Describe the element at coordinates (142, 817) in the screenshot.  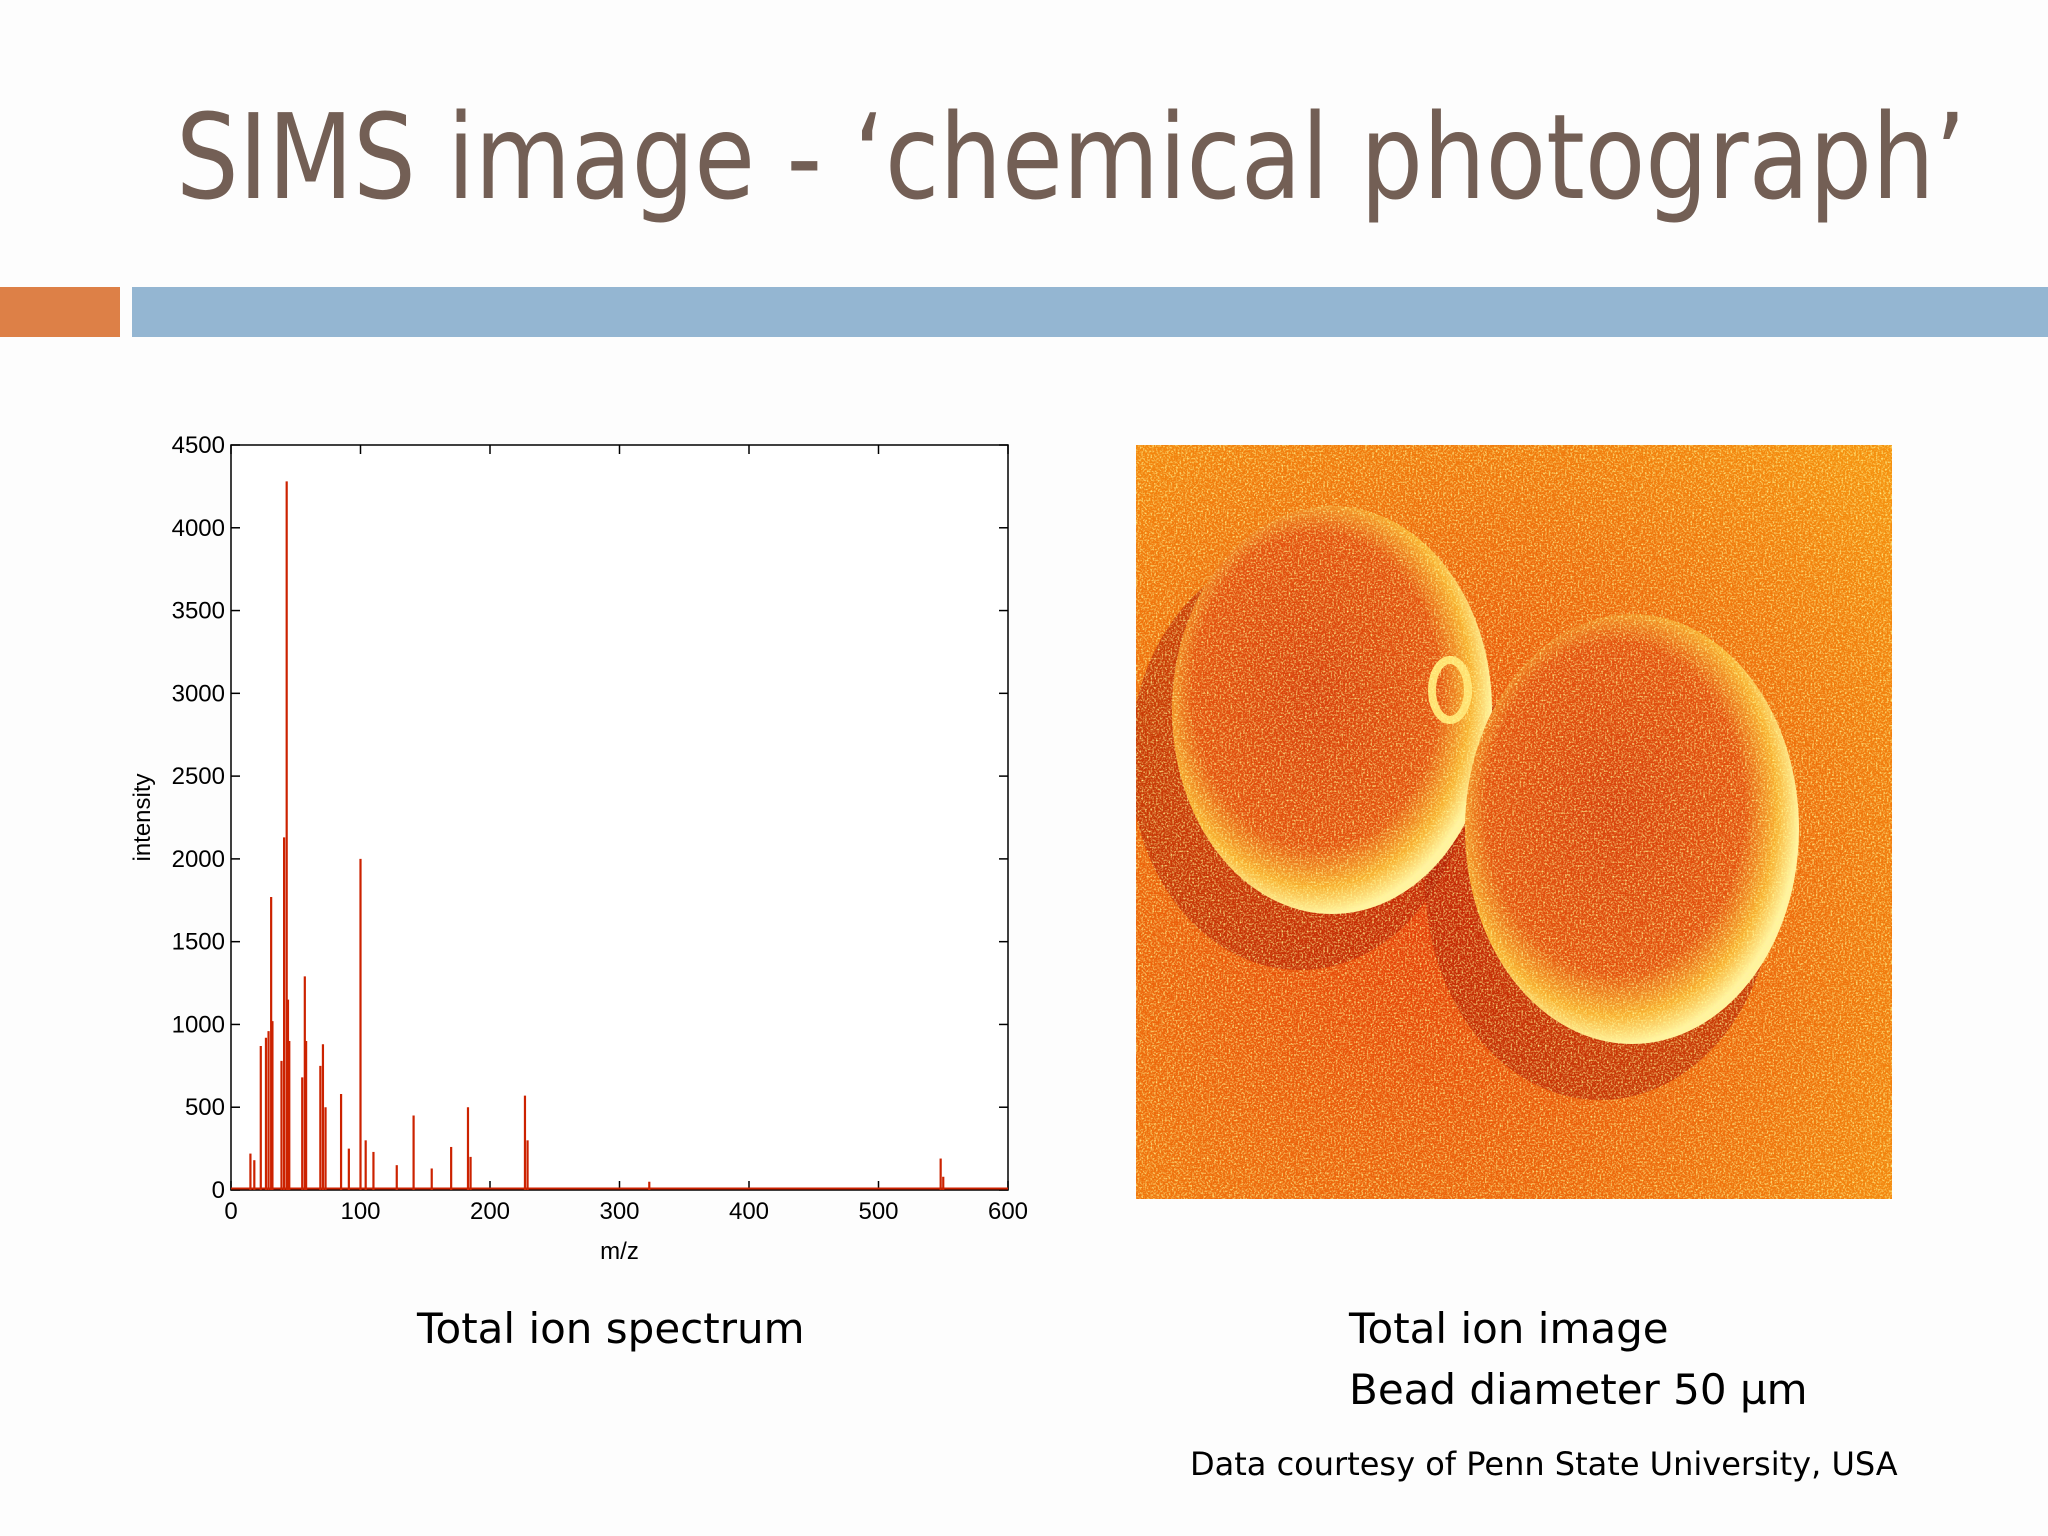
I see `y-axis-label: intensity` at that location.